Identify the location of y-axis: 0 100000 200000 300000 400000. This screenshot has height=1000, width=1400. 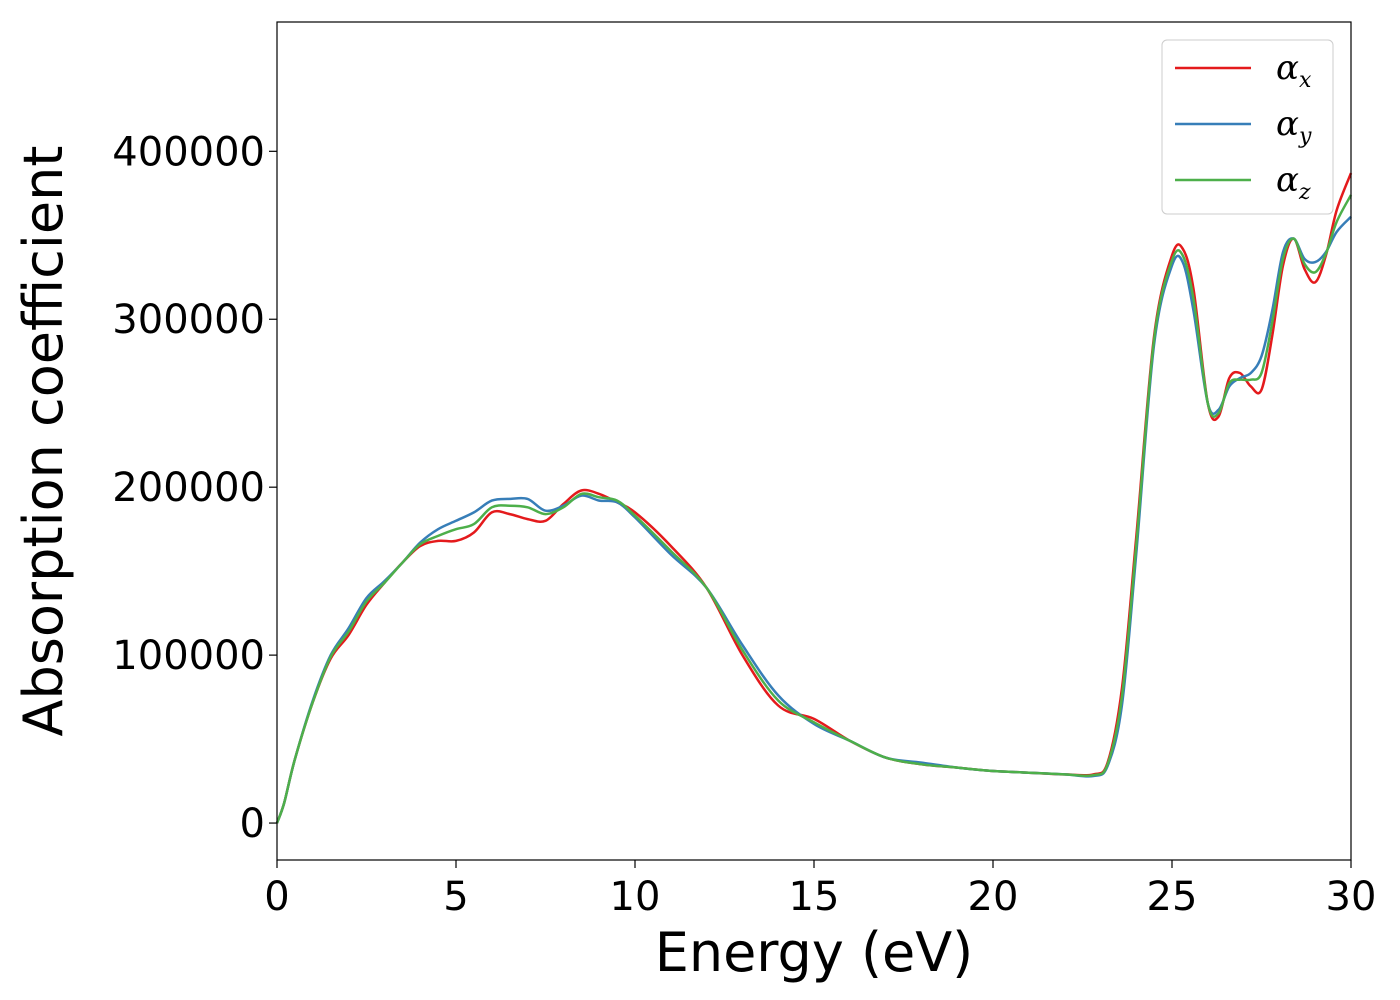
(194, 488).